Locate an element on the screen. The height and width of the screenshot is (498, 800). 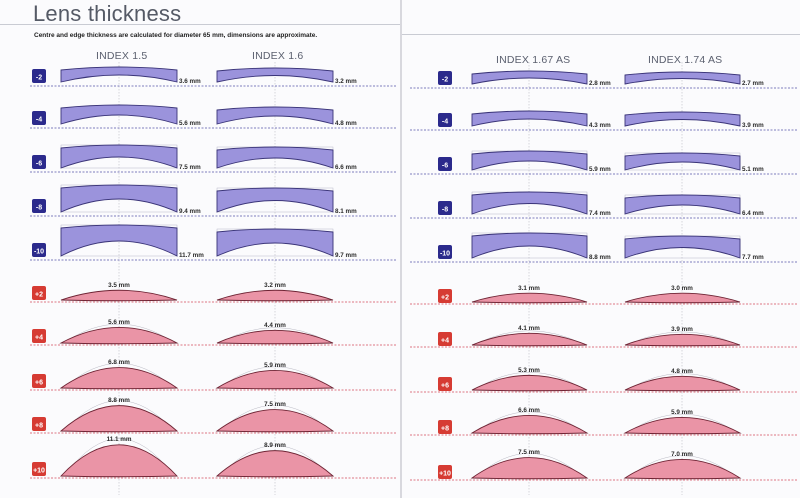
edge-thickness-label: 7.4 mm is located at coordinates (600, 213).